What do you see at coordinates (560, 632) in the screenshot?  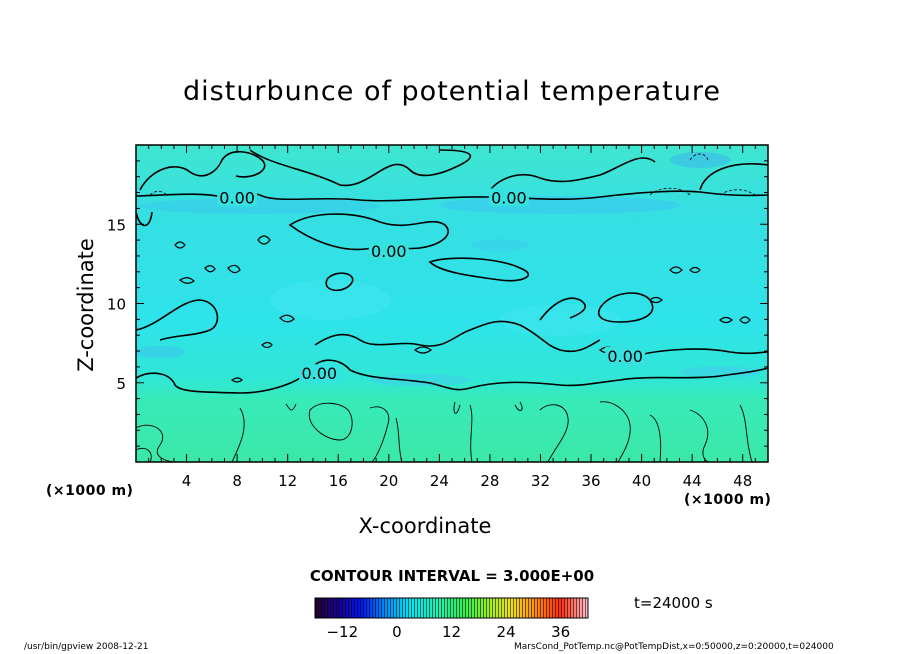 I see `colorbar-tick-label: 36` at bounding box center [560, 632].